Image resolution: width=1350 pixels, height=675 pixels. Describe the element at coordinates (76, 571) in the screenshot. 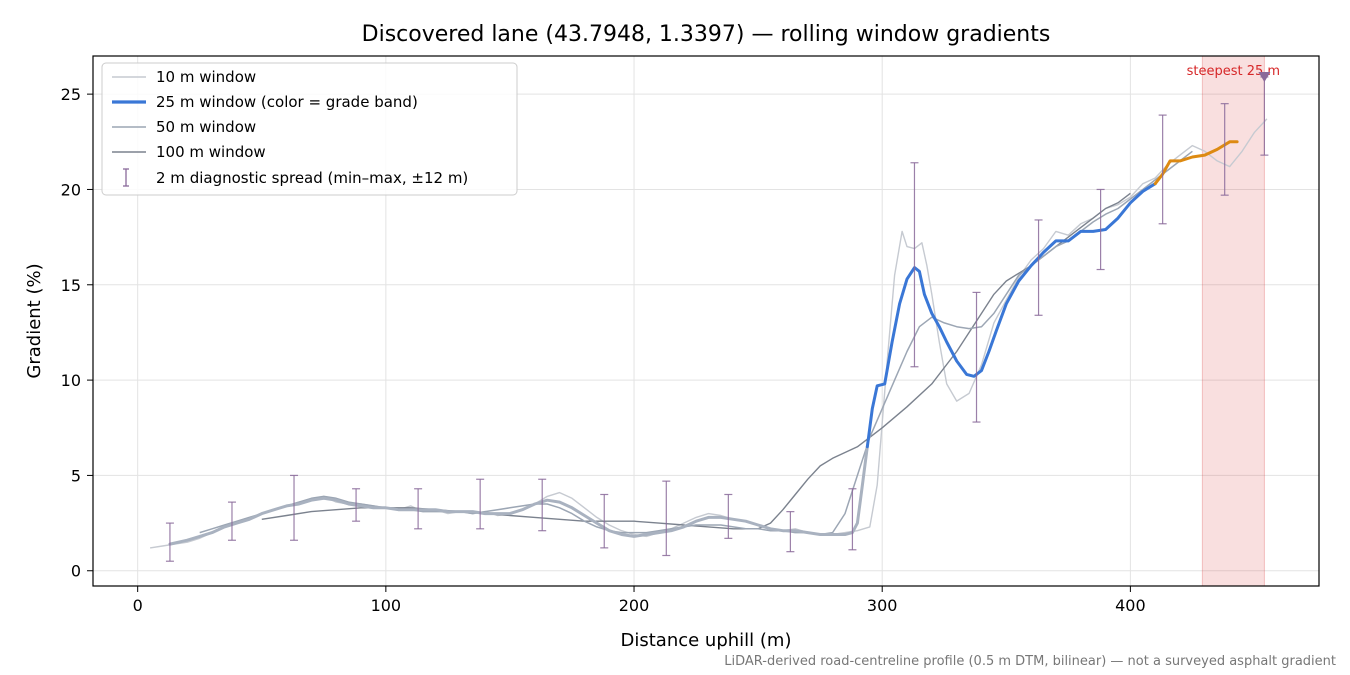

I see `y-tick-label-0: 0` at that location.